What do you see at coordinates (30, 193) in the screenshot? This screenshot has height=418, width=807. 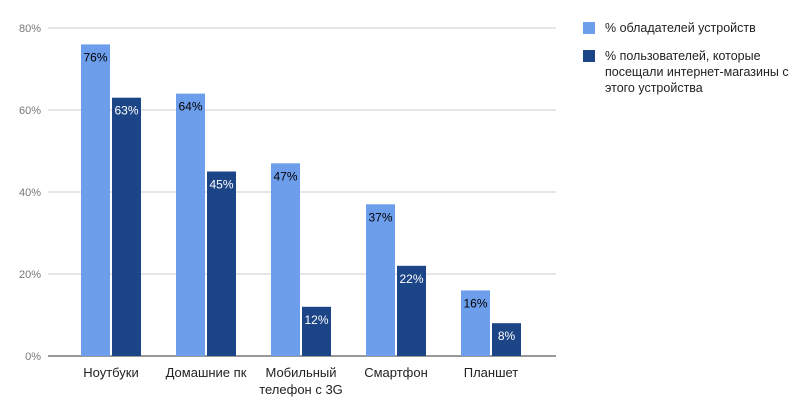 I see `y-tick-label: 40%` at bounding box center [30, 193].